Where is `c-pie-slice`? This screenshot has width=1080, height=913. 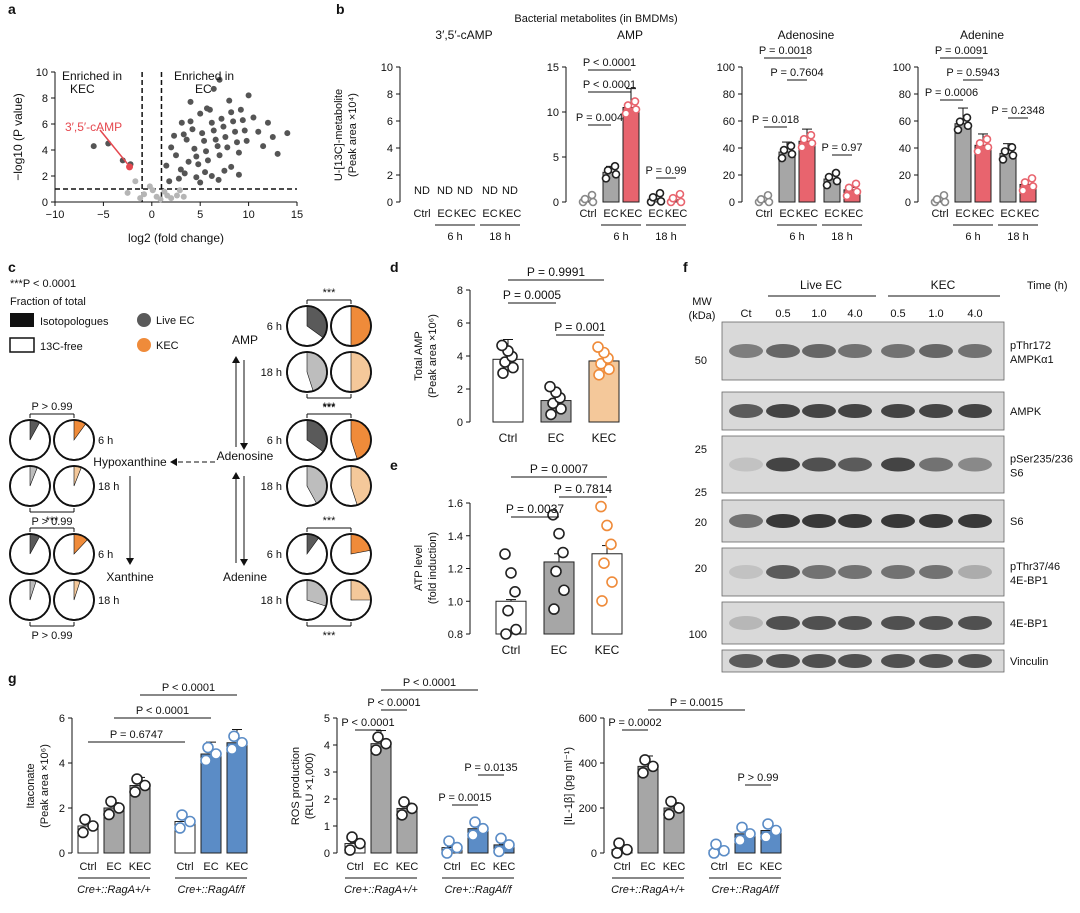
c-pie-slice is located at coordinates (361, 326).